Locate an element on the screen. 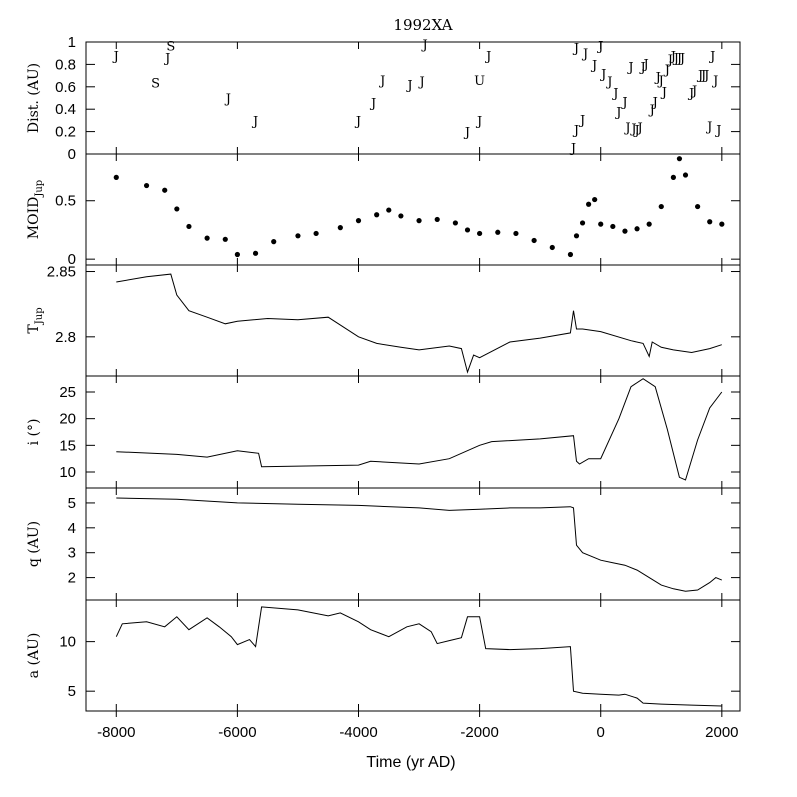 This screenshot has width=797, height=797. y-tick-label-dist: 0.4 is located at coordinates (65, 109).